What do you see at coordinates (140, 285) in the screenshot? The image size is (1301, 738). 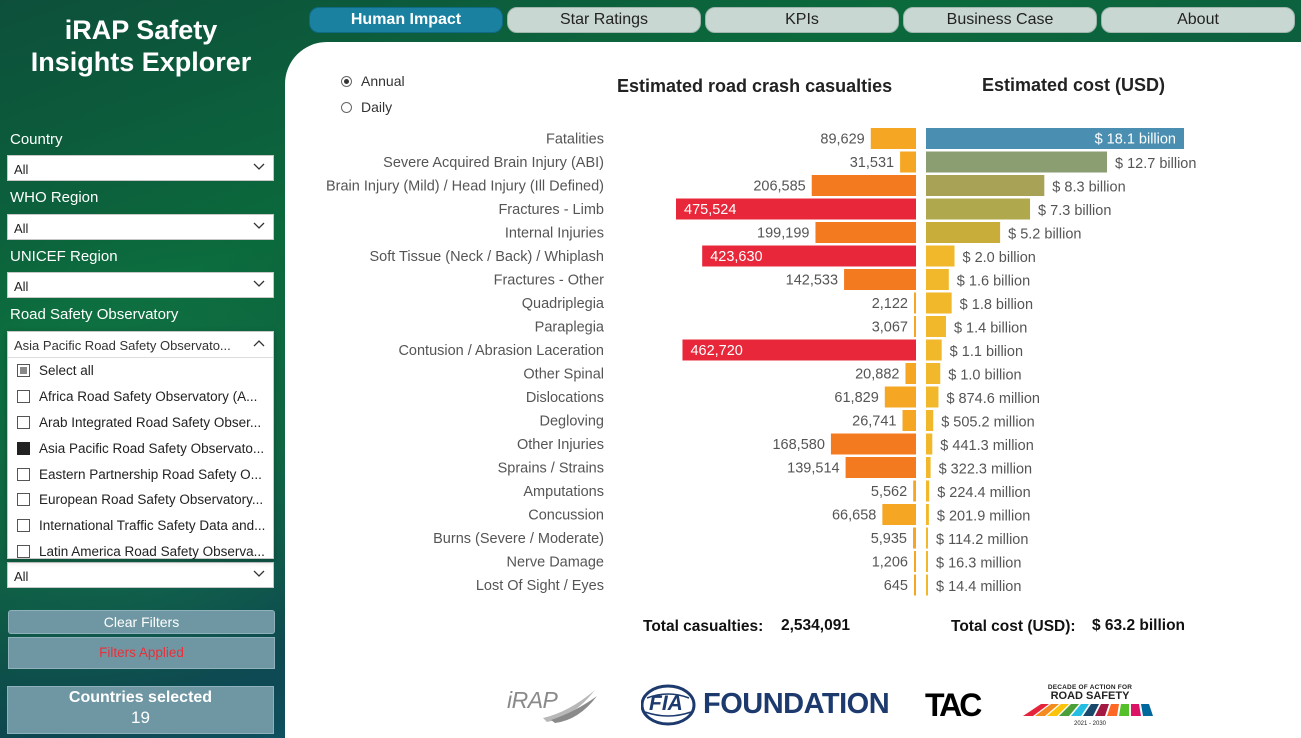 I see `unicef-region-select: All` at bounding box center [140, 285].